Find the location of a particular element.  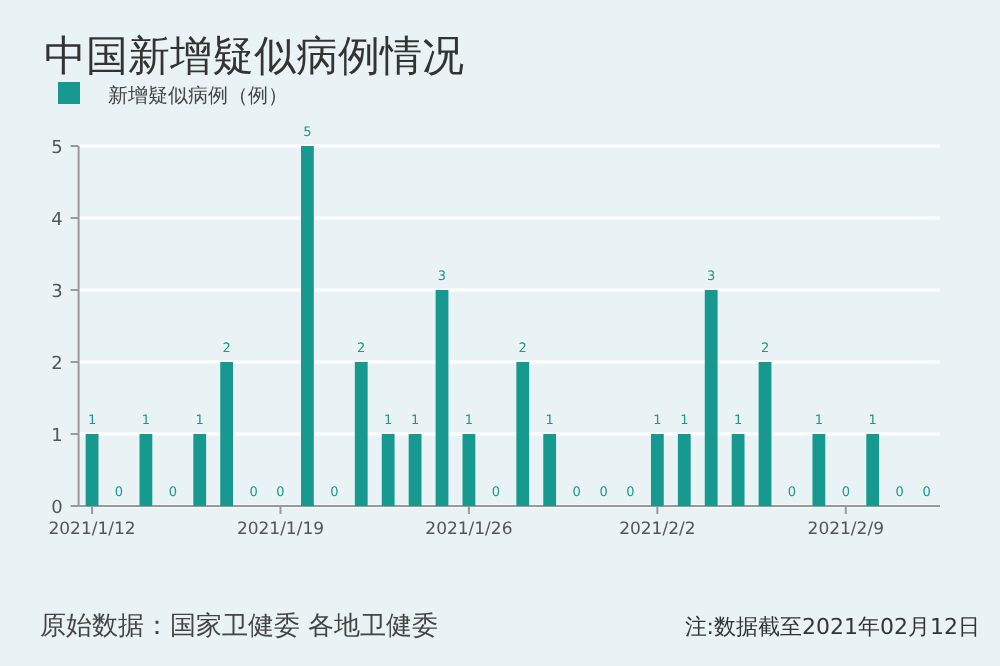

x-tick-label: 2021/1/19 is located at coordinates (280, 530).